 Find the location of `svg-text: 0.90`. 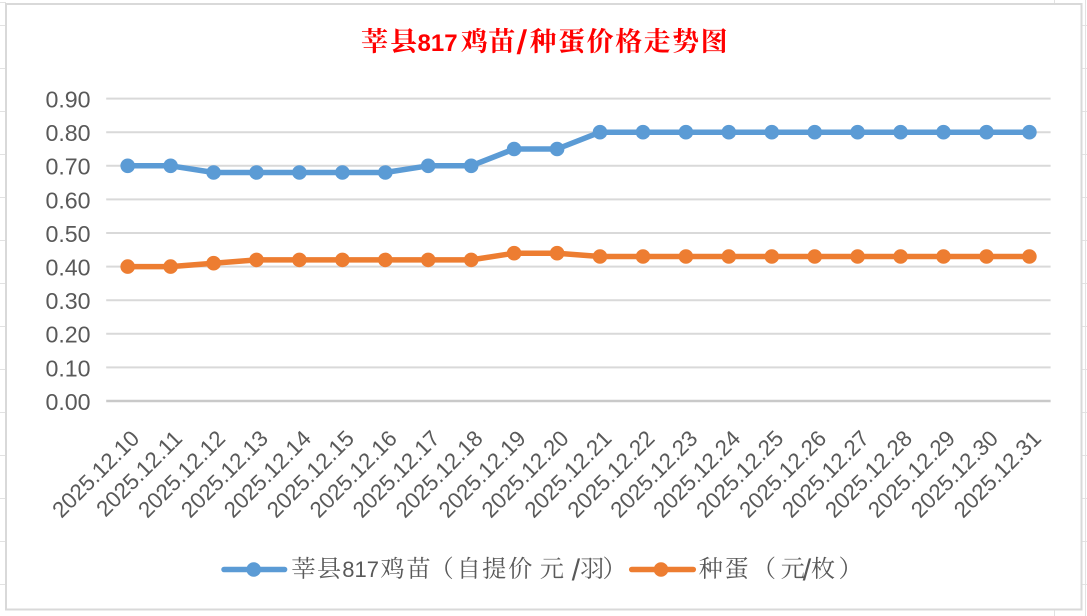

svg-text: 0.90 is located at coordinates (67, 100).